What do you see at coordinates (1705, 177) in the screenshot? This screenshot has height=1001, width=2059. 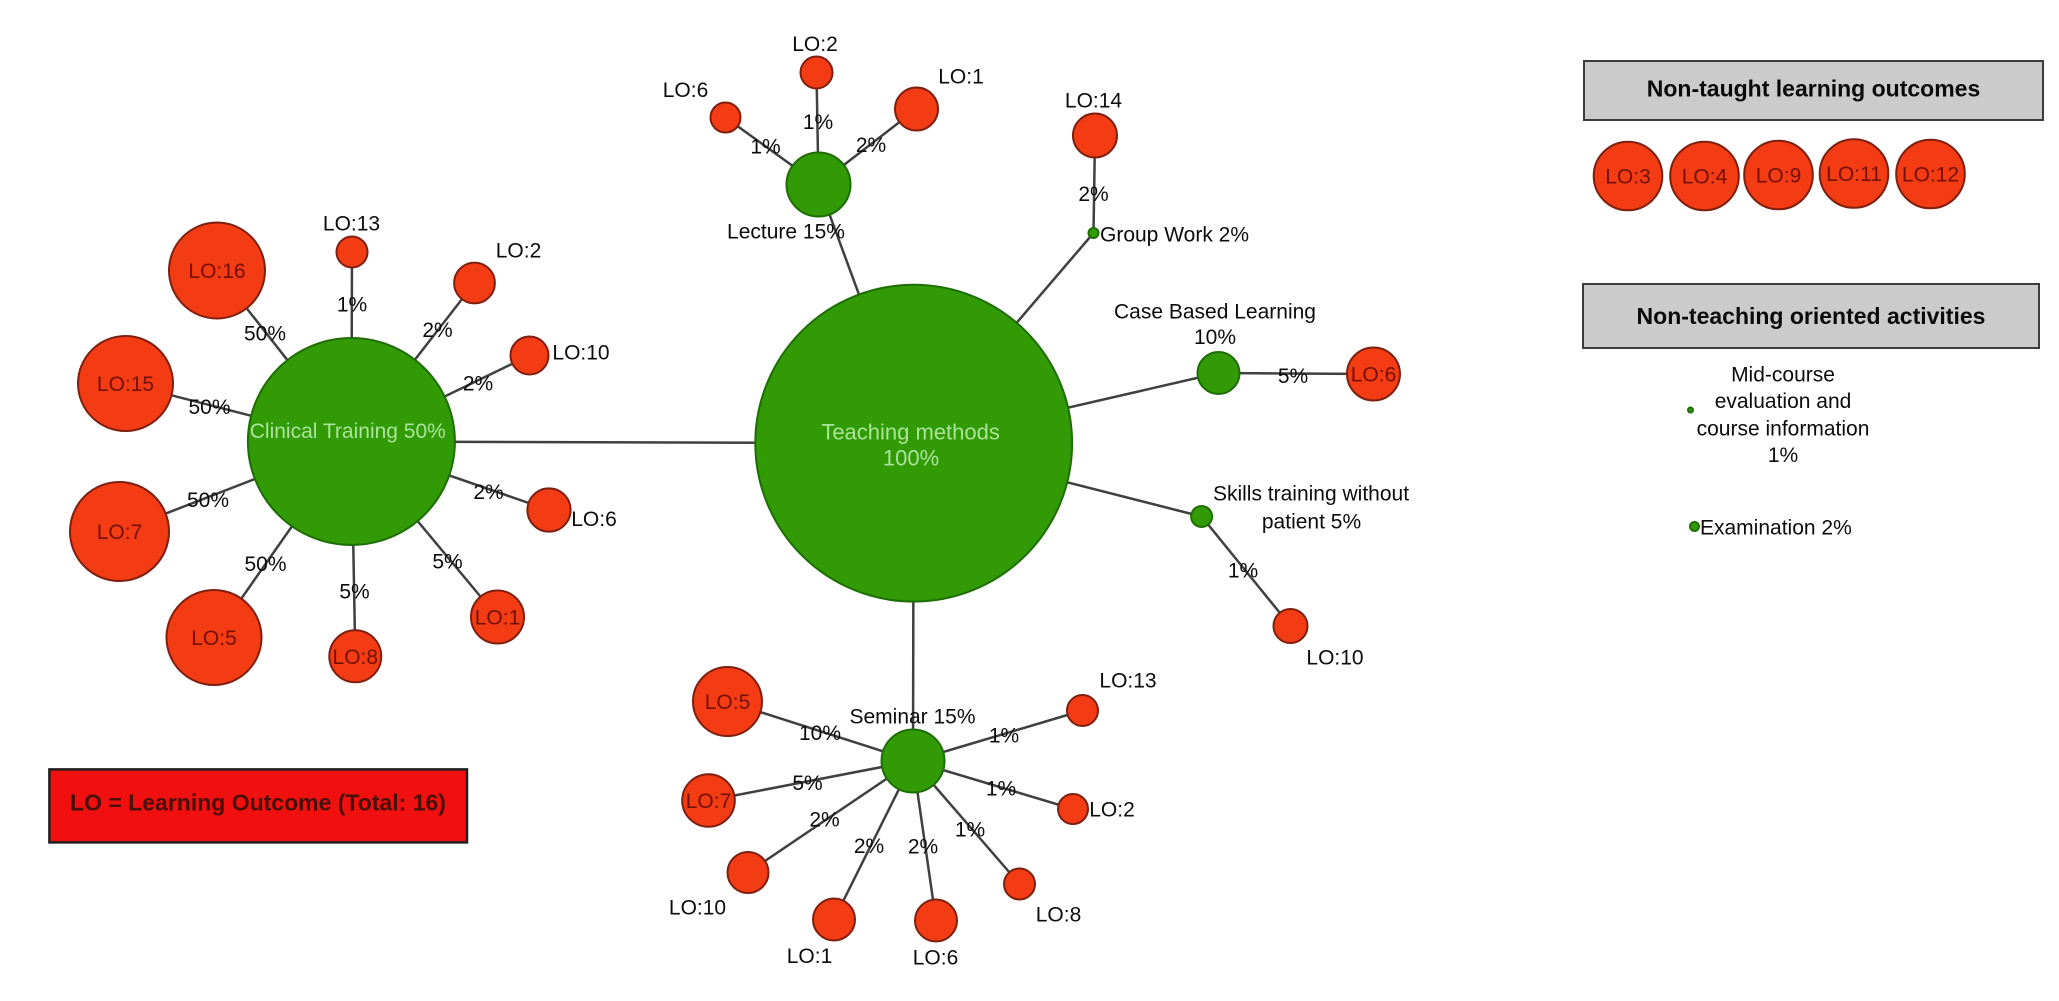 I see `svg-text: LO:4` at bounding box center [1705, 177].